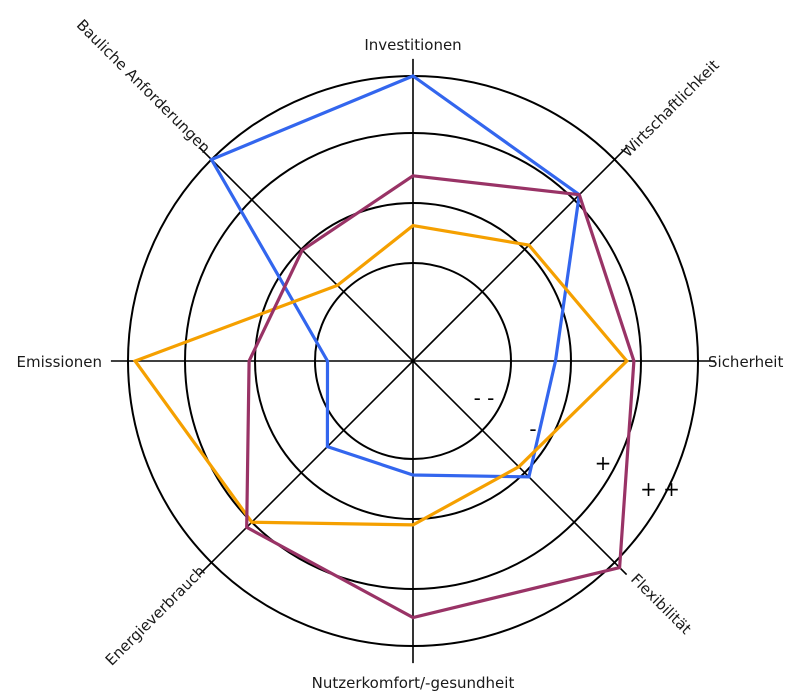 The width and height of the screenshot is (804, 691). I want to click on axis-label: Wirtschaftlichkeit, so click(670, 108).